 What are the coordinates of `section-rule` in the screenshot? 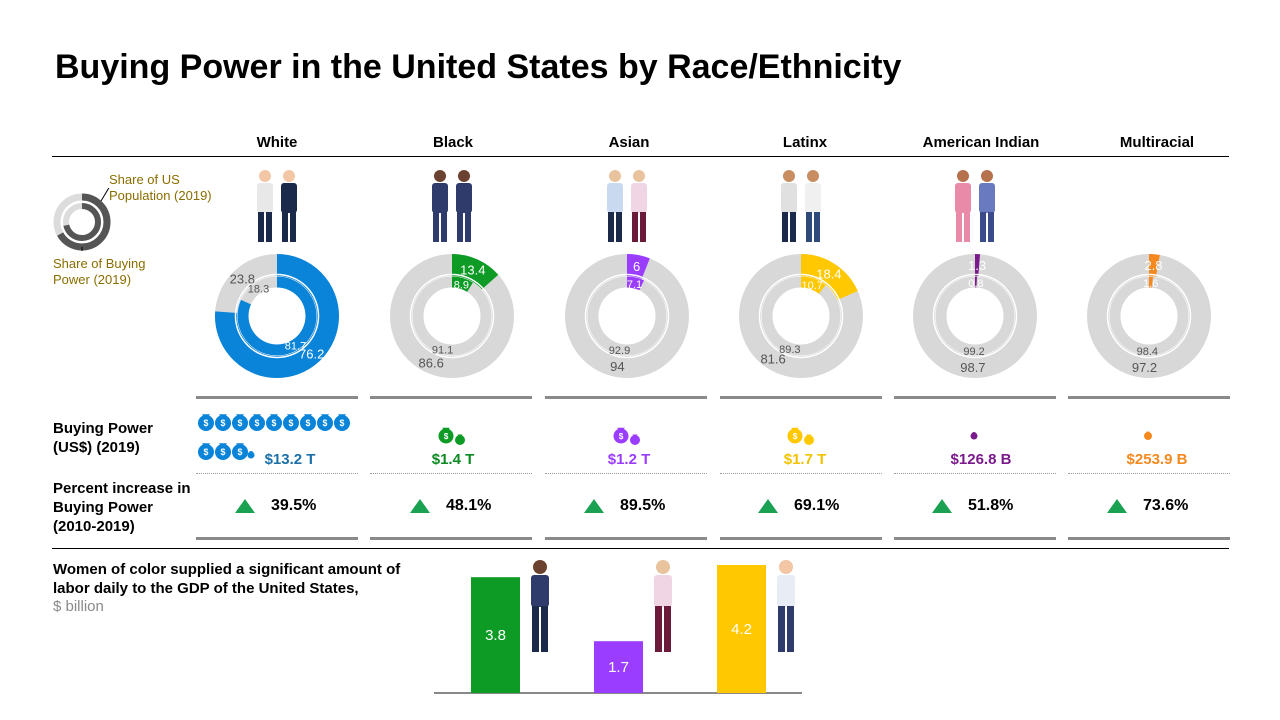 It's located at (640, 548).